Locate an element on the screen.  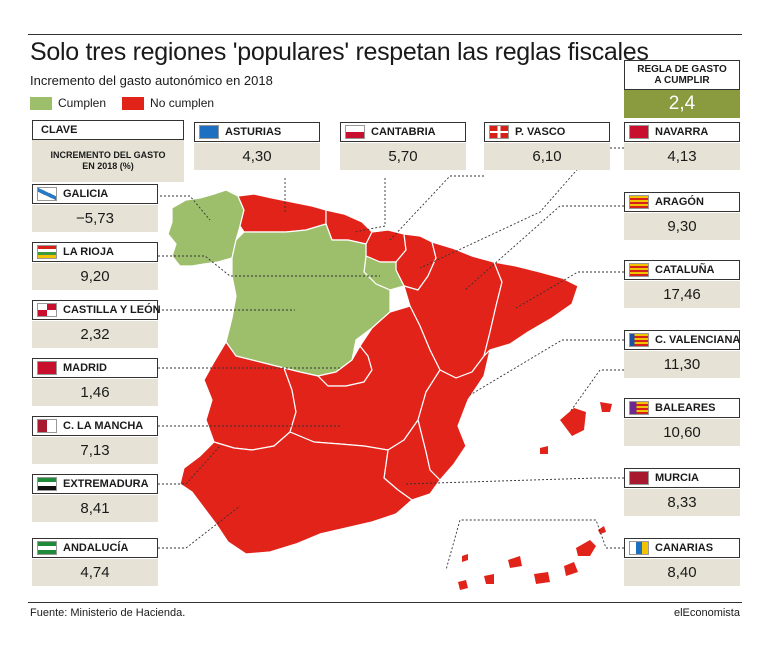
rule-label-line1: REGLA DE GASTO is located at coordinates (682, 69).